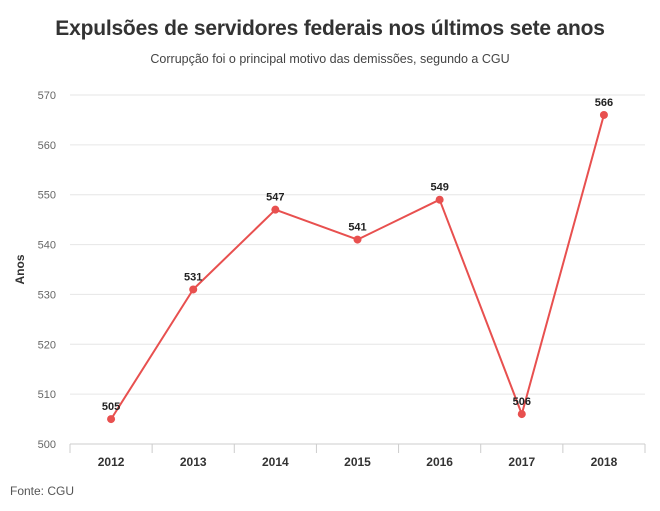 The width and height of the screenshot is (660, 511). I want to click on y-tick-label: 510, so click(47, 395).